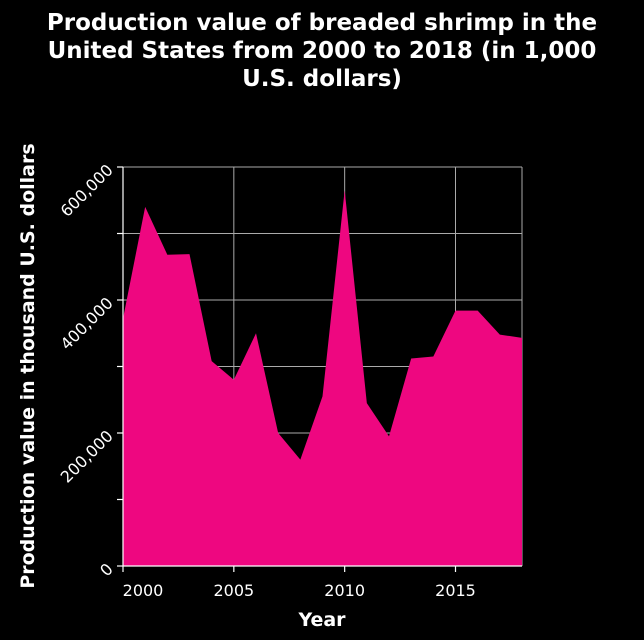  What do you see at coordinates (143, 590) in the screenshot?
I see `x-tick-label: 2000` at bounding box center [143, 590].